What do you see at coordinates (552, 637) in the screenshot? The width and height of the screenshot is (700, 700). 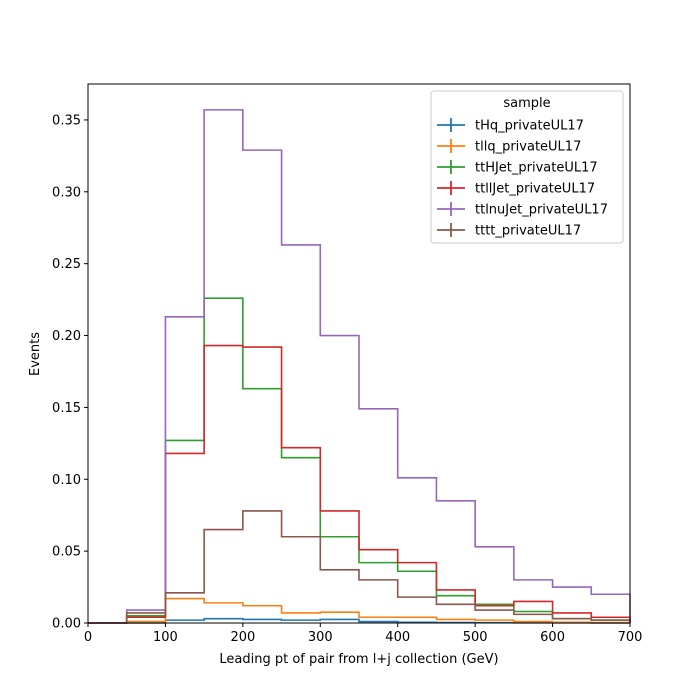 I see `x-tick-label-6: 600` at bounding box center [552, 637].